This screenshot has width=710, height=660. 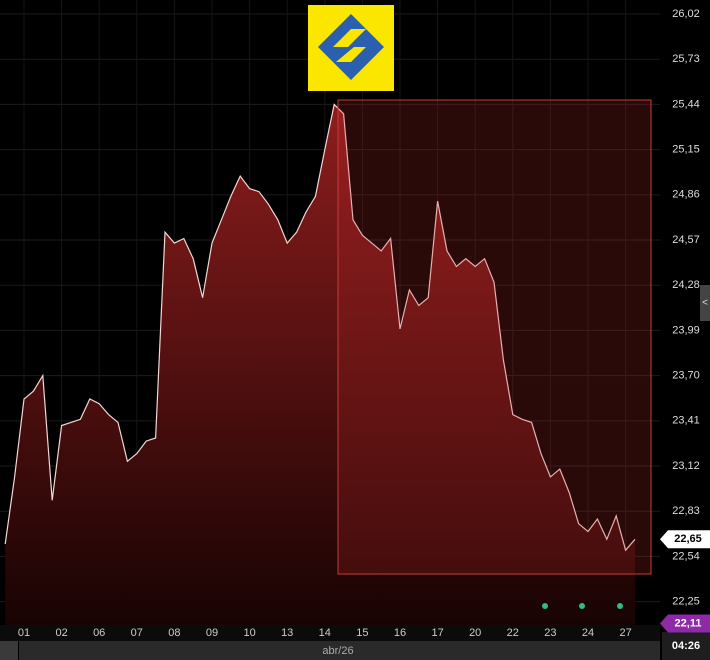 What do you see at coordinates (137, 633) in the screenshot?
I see `x-tick-label: 07` at bounding box center [137, 633].